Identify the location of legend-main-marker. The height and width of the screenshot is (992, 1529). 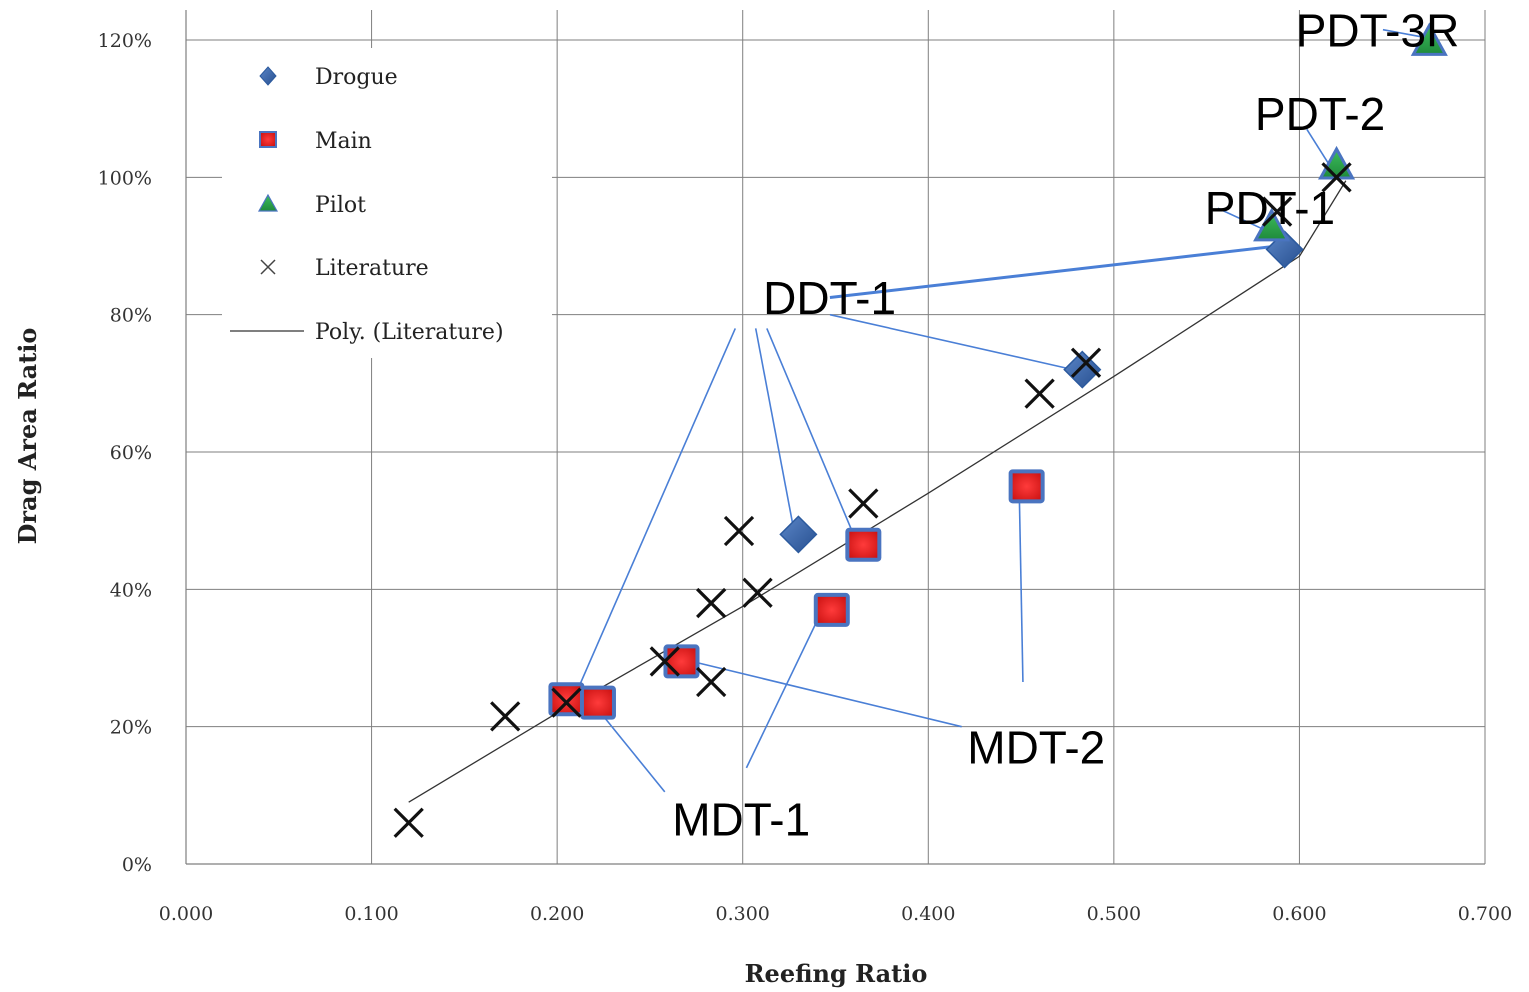
(268, 139).